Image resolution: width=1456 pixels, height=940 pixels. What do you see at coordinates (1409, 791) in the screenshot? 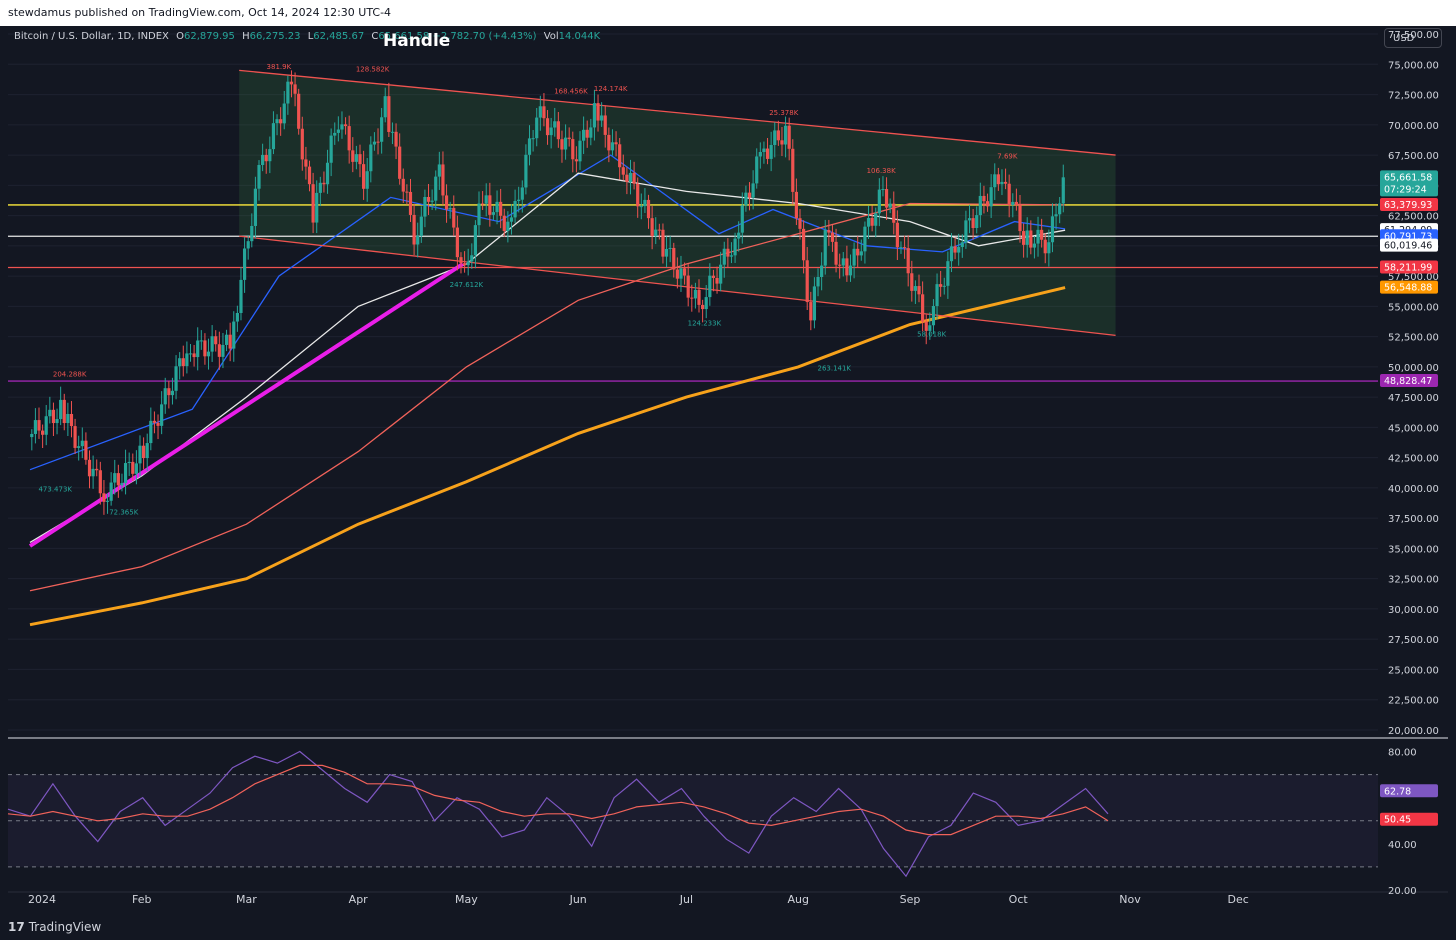
I see `rsi-value-label-bg` at bounding box center [1409, 791].